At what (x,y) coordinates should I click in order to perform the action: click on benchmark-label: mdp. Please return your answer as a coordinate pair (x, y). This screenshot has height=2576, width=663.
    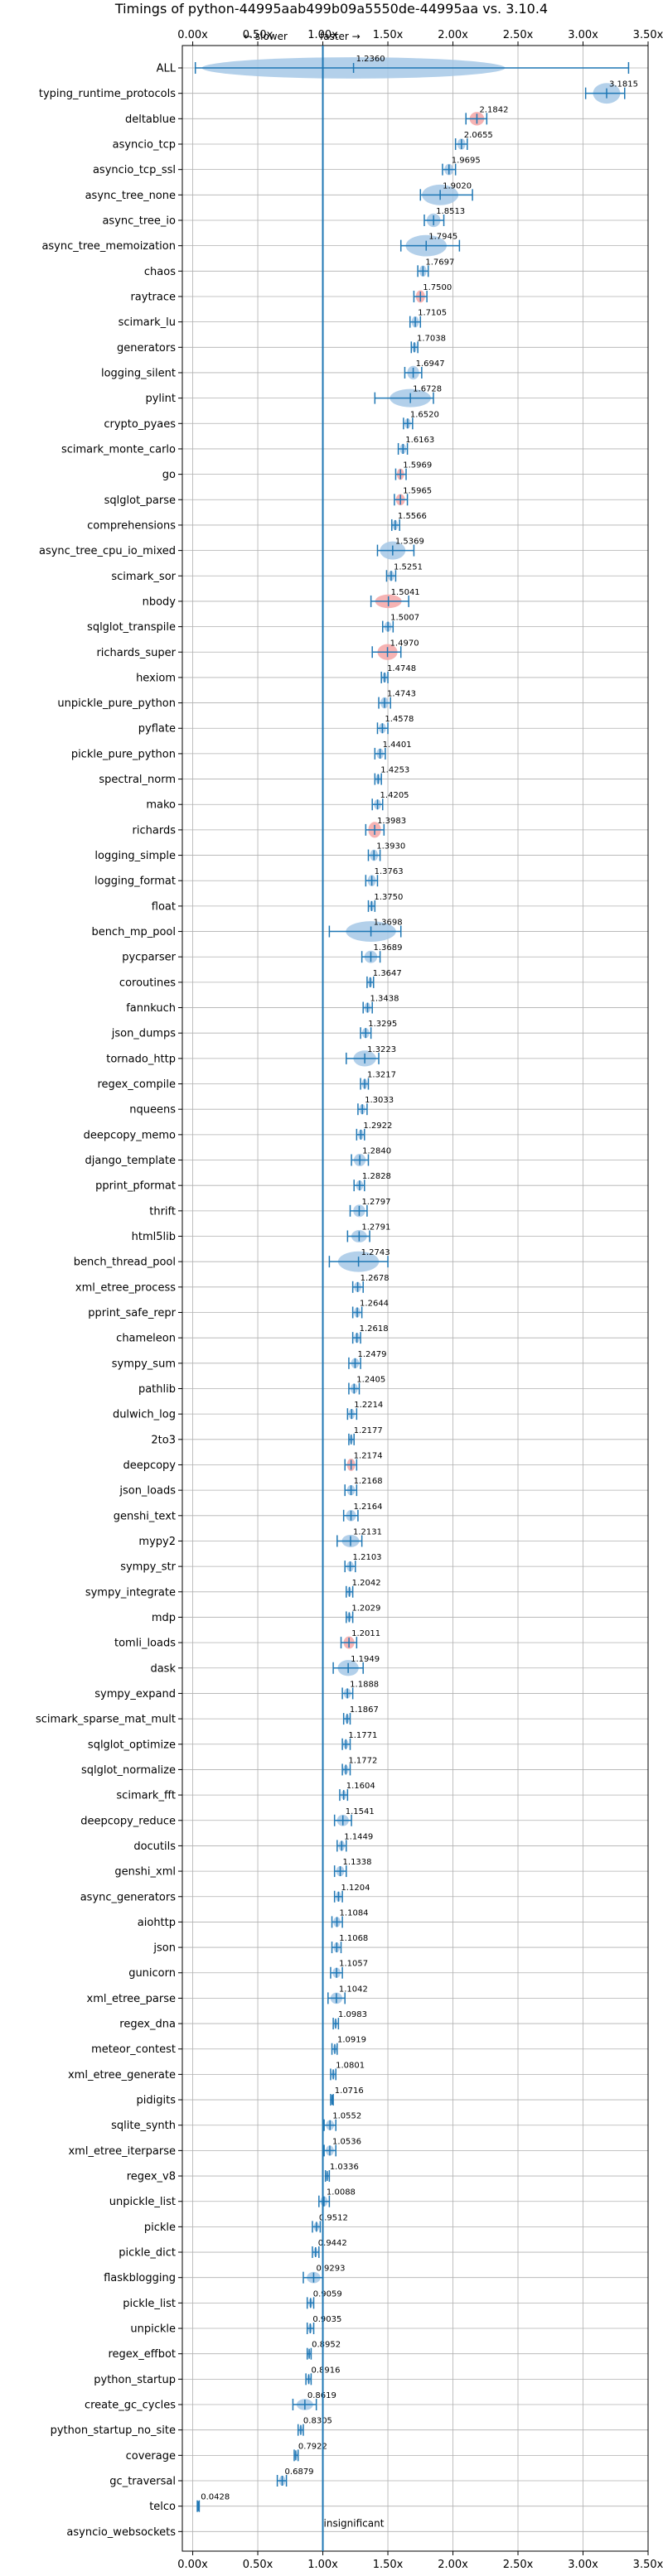
    Looking at the image, I should click on (164, 1618).